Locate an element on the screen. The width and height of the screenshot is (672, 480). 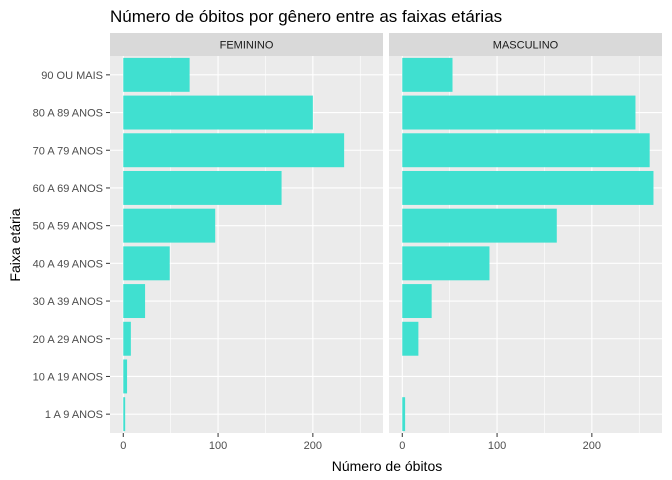
y-tick-label: 70 A 79 ANOS is located at coordinates (68, 151).